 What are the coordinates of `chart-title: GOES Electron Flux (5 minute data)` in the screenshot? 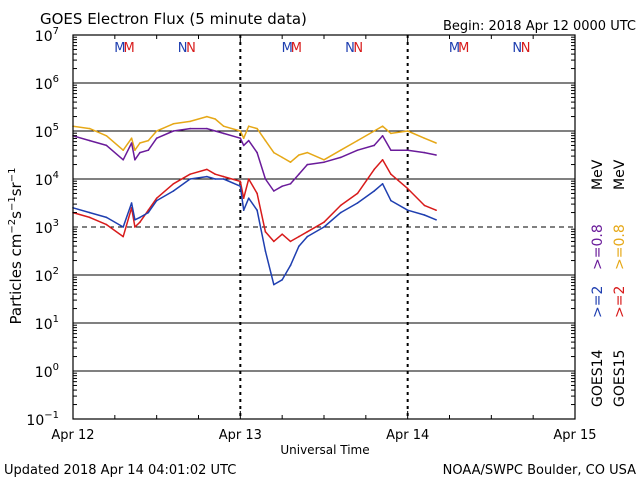 It's located at (173, 19).